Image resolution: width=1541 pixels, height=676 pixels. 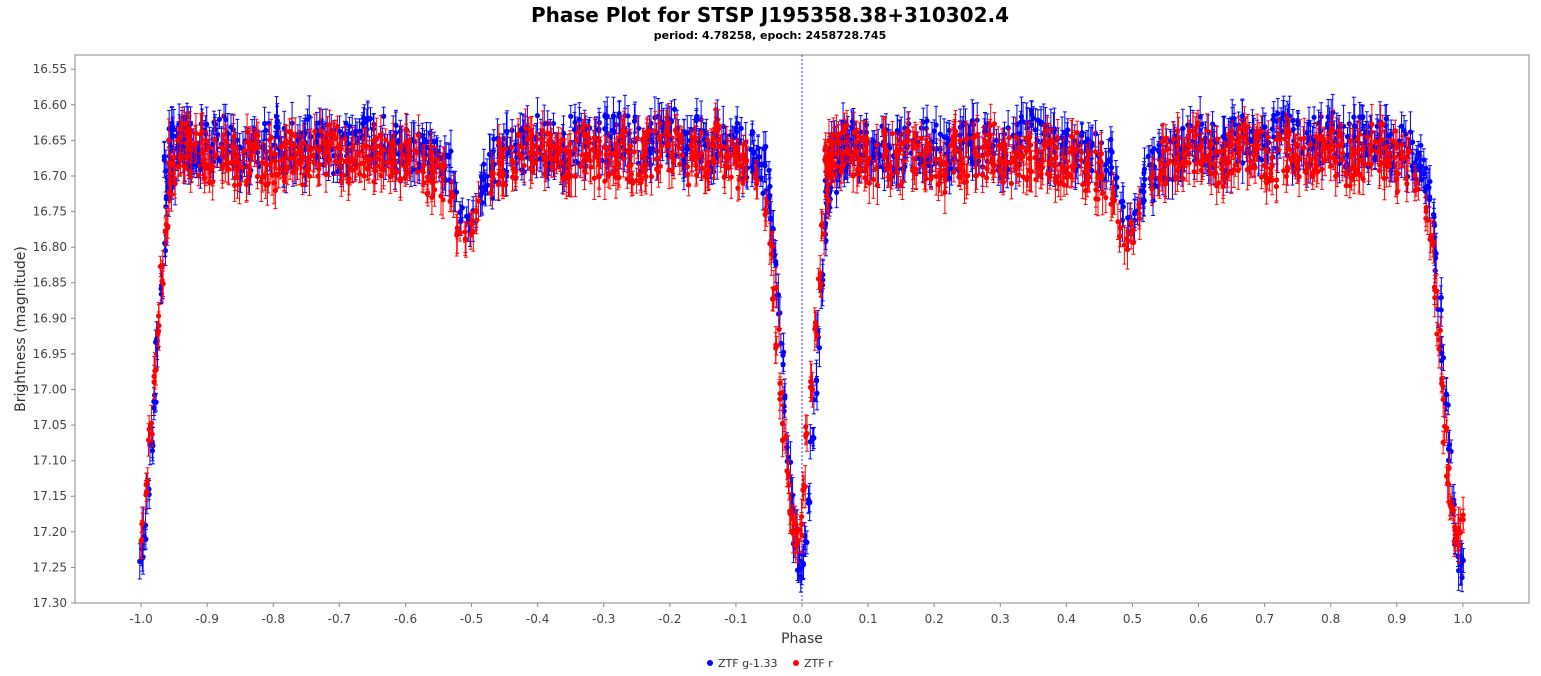 I want to click on y-tick-label: 17.30, so click(x=50, y=603).